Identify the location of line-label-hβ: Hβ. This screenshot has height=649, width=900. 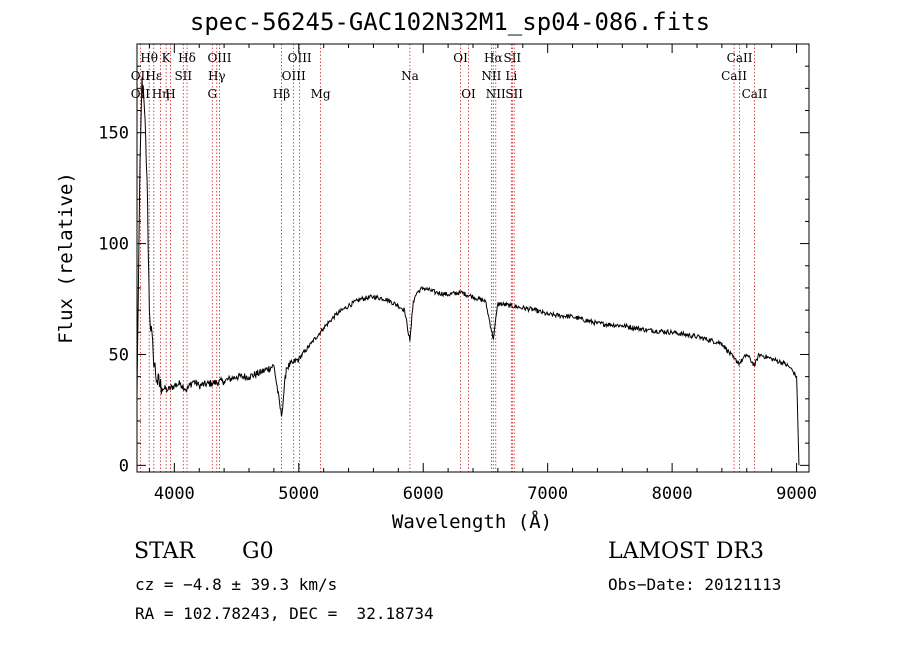
(281, 94).